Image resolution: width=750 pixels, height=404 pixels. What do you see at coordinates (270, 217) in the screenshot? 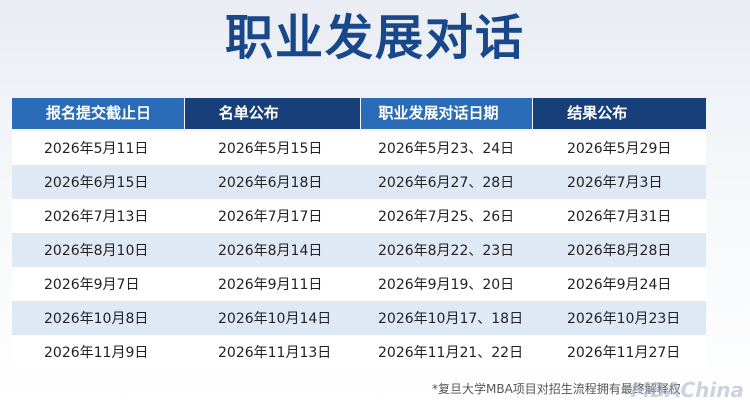
I see `cell-list-announce: 2026年7月17日` at bounding box center [270, 217].